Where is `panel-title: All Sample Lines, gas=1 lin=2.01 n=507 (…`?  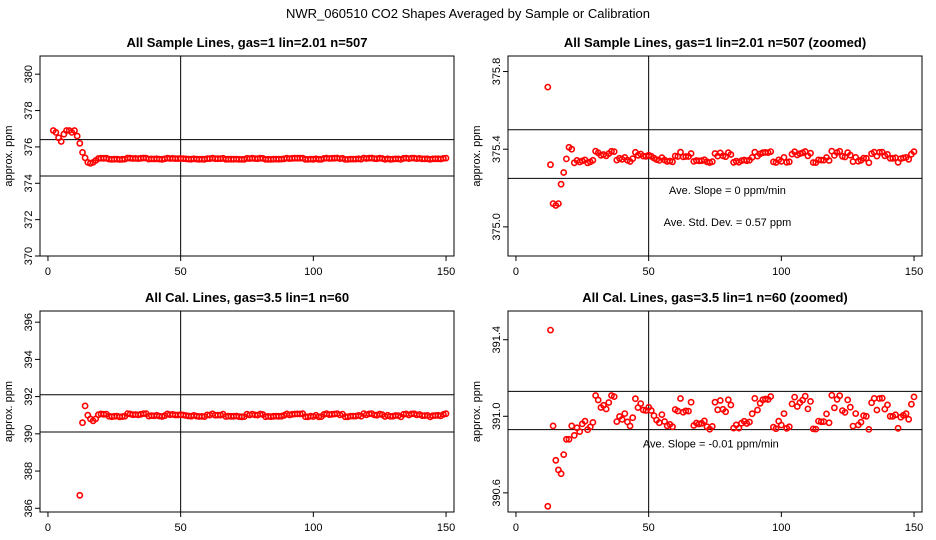 panel-title: All Sample Lines, gas=1 lin=2.01 n=507 (… is located at coordinates (715, 42).